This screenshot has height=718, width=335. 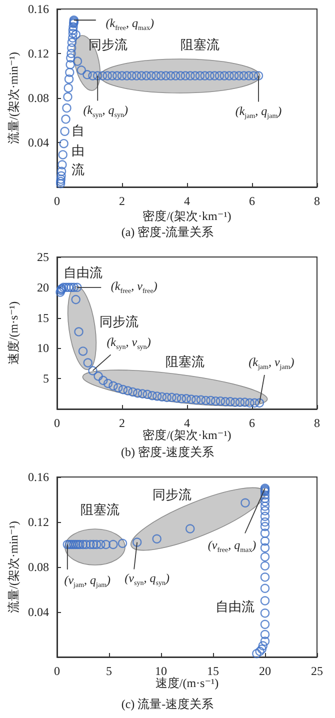 I want to click on x-tick-label: 10, so click(x=161, y=671).